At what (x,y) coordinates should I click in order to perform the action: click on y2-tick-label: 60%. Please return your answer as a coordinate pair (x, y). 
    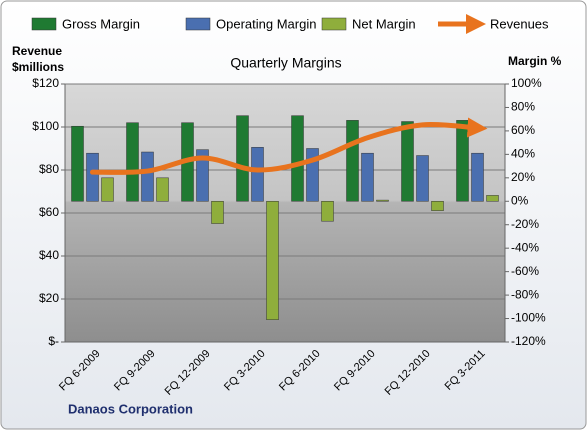
    Looking at the image, I should click on (523, 130).